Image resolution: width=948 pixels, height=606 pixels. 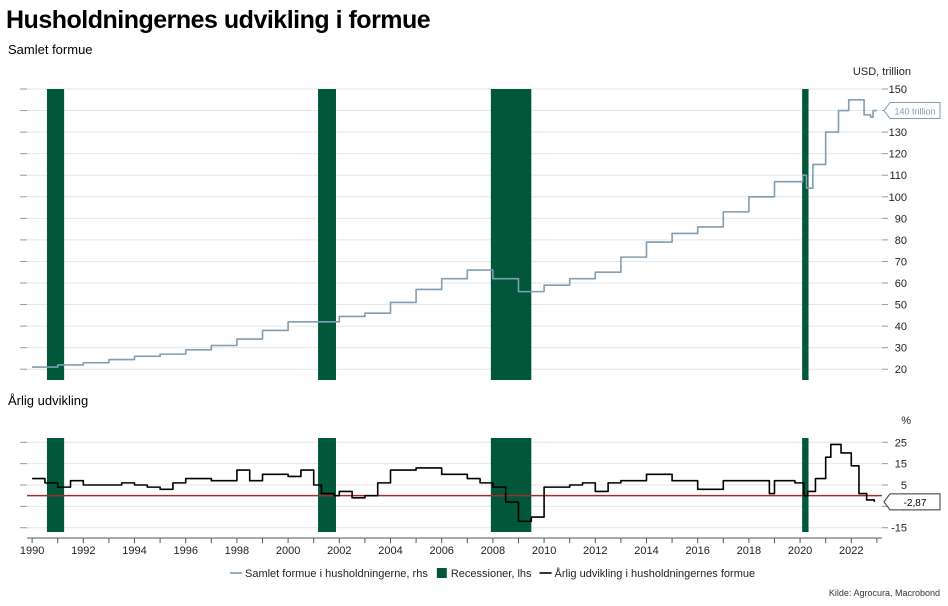 I want to click on wealth-y-tick-label: 130, so click(x=898, y=133).